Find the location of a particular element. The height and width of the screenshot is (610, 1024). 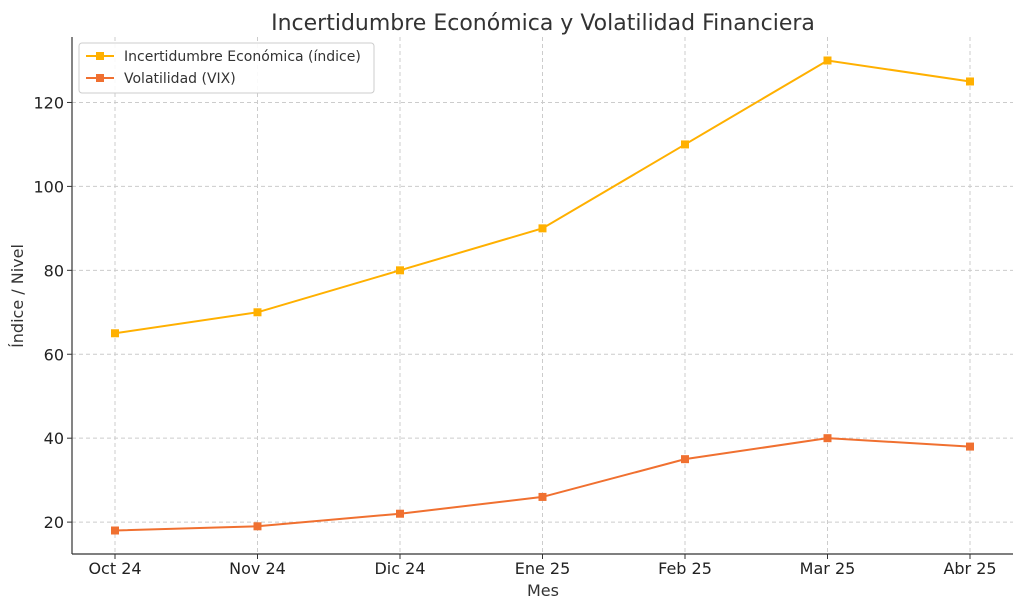

x-tick-label: Mar 25 is located at coordinates (828, 568).